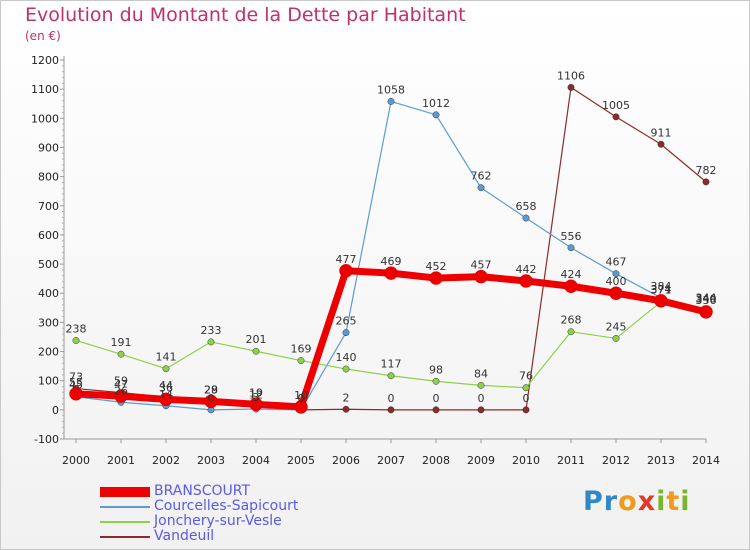 The image size is (750, 550). What do you see at coordinates (628, 501) in the screenshot?
I see `logo-letter: o` at bounding box center [628, 501].